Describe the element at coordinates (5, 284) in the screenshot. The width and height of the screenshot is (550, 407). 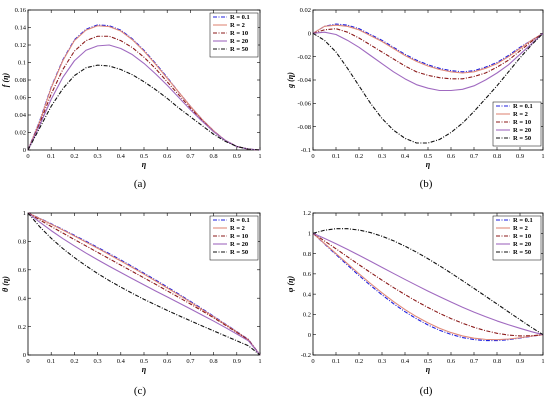
I see `y-axis-label: θ (η)` at that location.